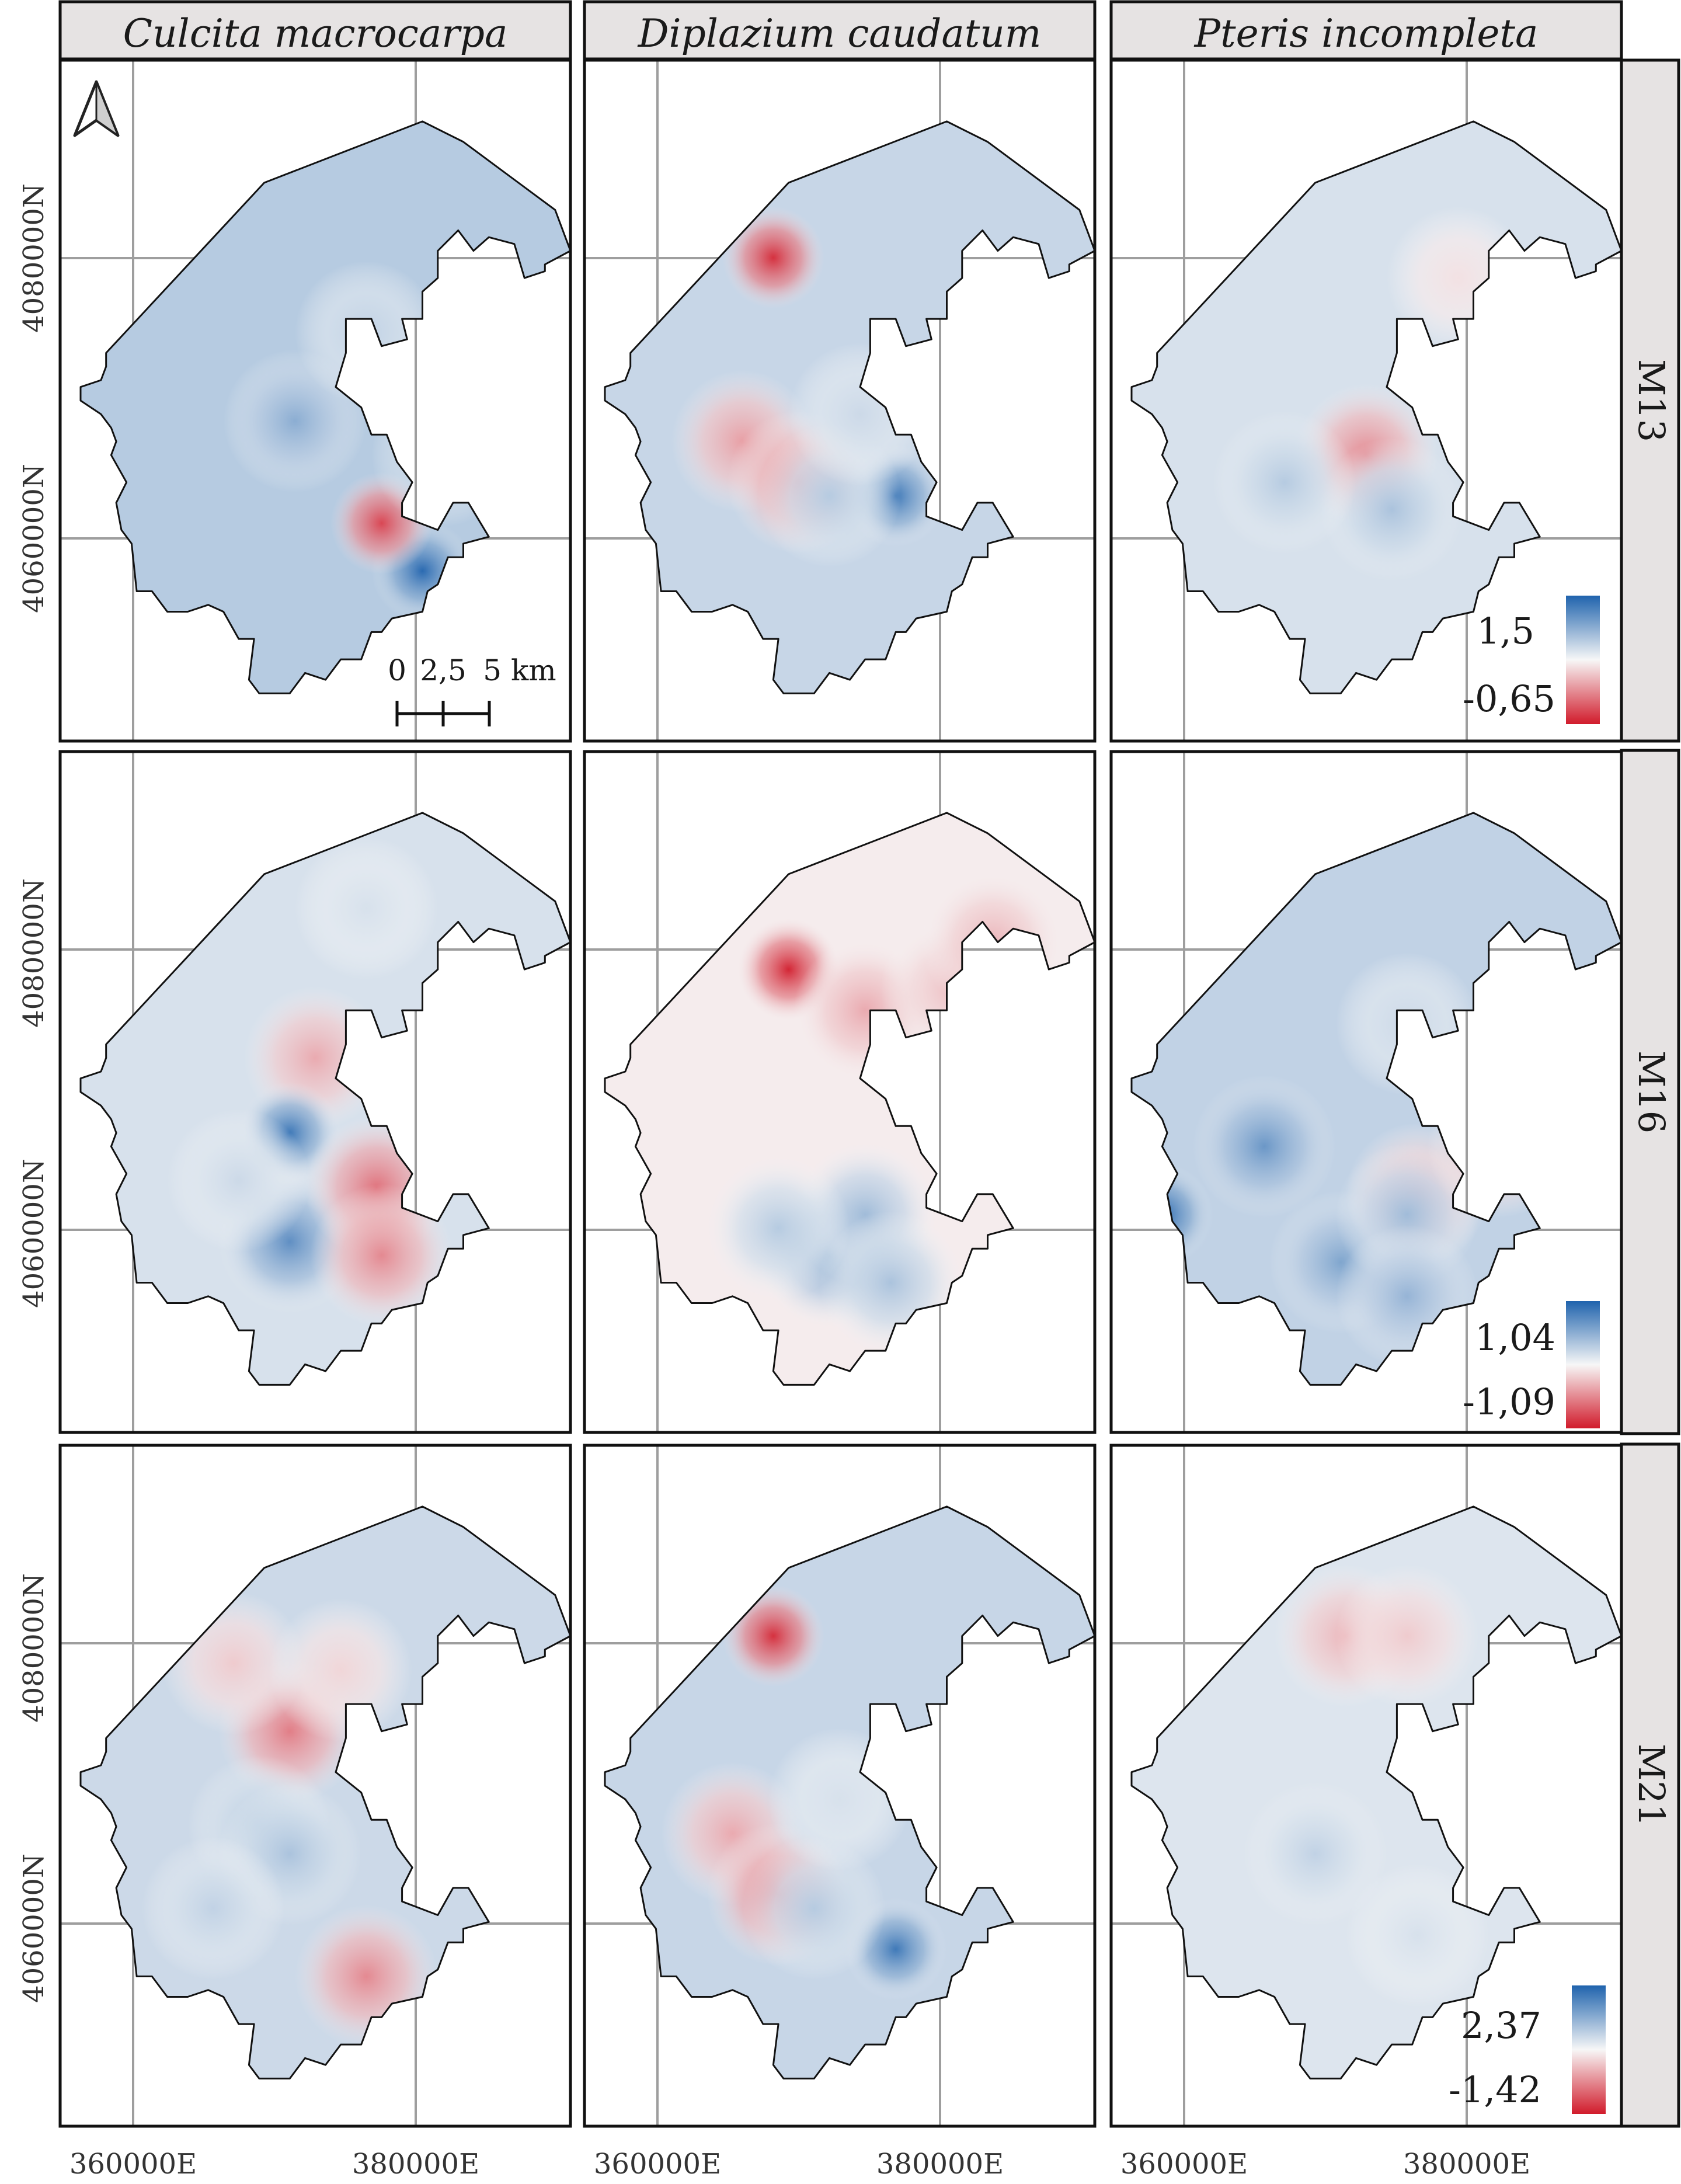 The image size is (1681, 2184). What do you see at coordinates (1501, 2025) in the screenshot?
I see `legend-max: 2,37` at bounding box center [1501, 2025].